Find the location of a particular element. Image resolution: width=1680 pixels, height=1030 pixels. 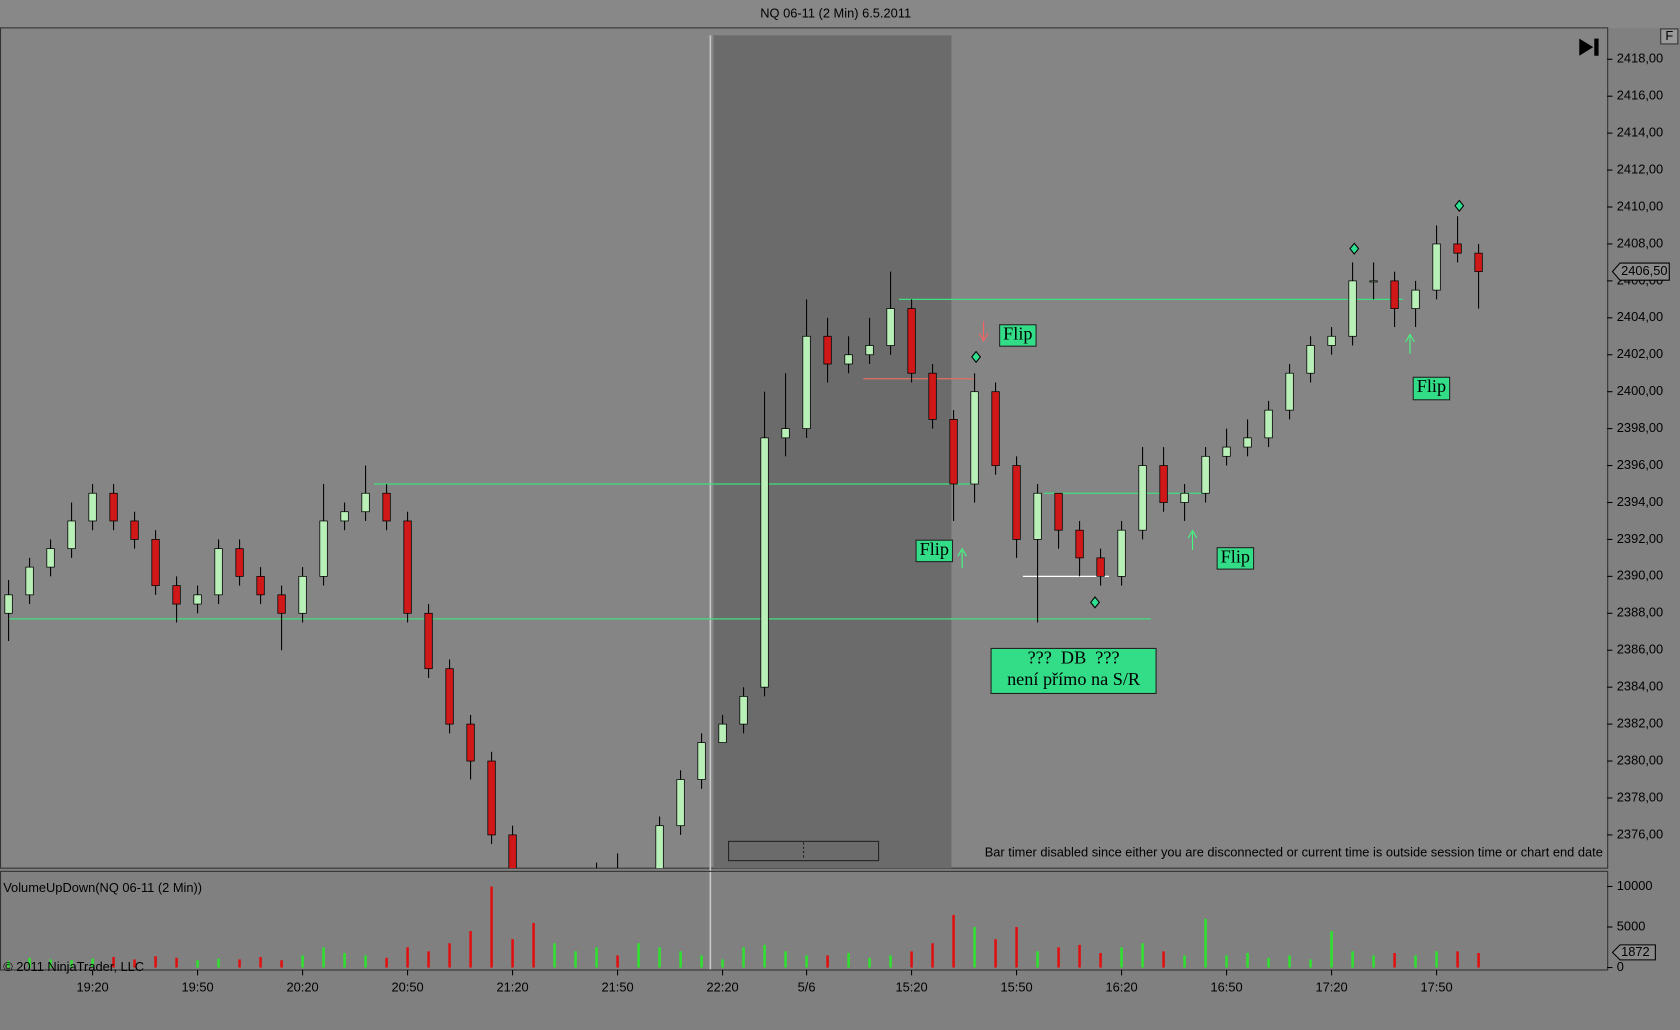

y-tick-label: 2400,00 is located at coordinates (1640, 390).